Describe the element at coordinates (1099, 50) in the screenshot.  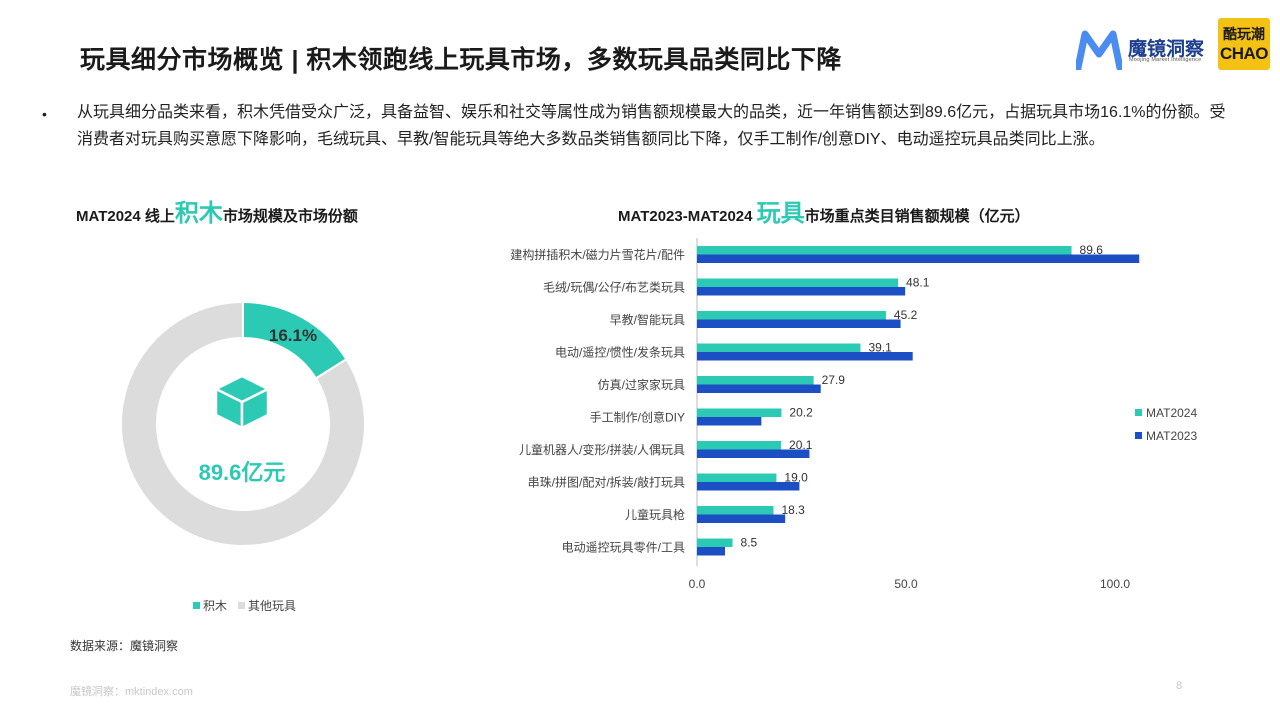
I see `moojing-logo-icon` at that location.